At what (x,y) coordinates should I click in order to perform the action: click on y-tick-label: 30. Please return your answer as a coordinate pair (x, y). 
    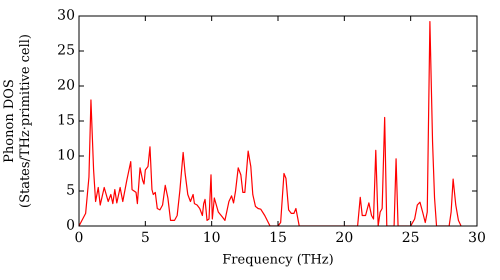
    Looking at the image, I should click on (66, 16).